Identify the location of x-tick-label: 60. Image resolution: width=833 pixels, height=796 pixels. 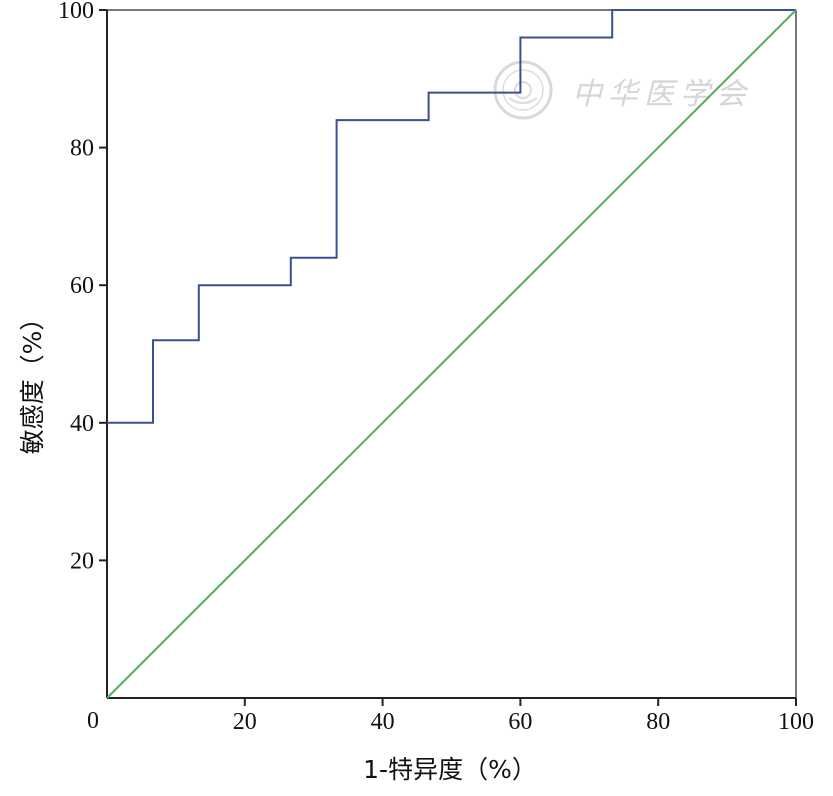
(520, 722).